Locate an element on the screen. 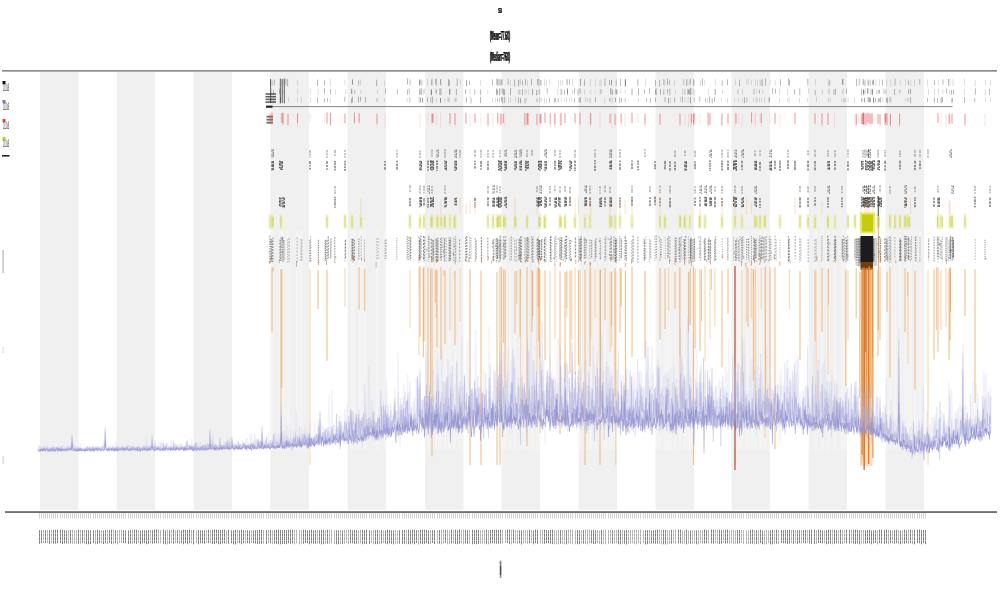  svg-text: (Mean=77.6X) is located at coordinates (500, 35).